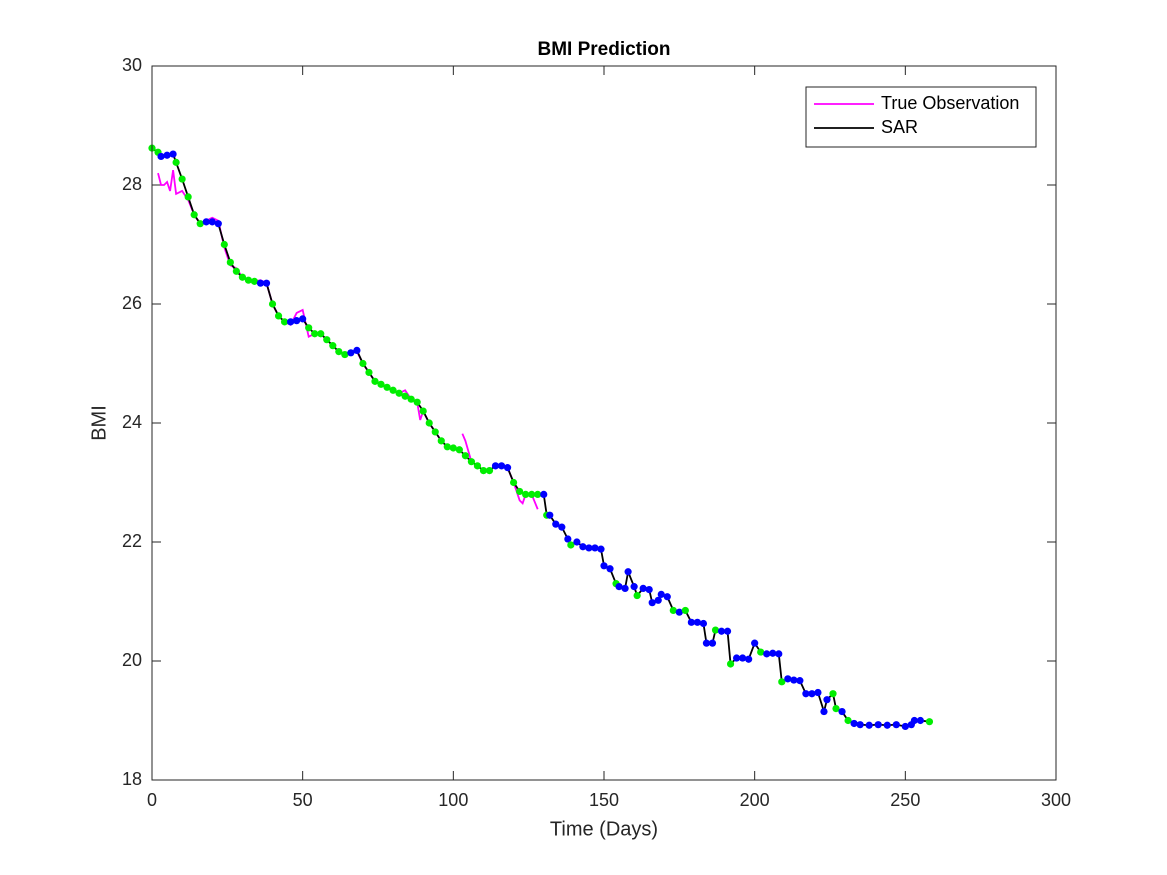 Image resolution: width=1167 pixels, height=875 pixels. I want to click on y-tick-label: 26, so click(132, 303).